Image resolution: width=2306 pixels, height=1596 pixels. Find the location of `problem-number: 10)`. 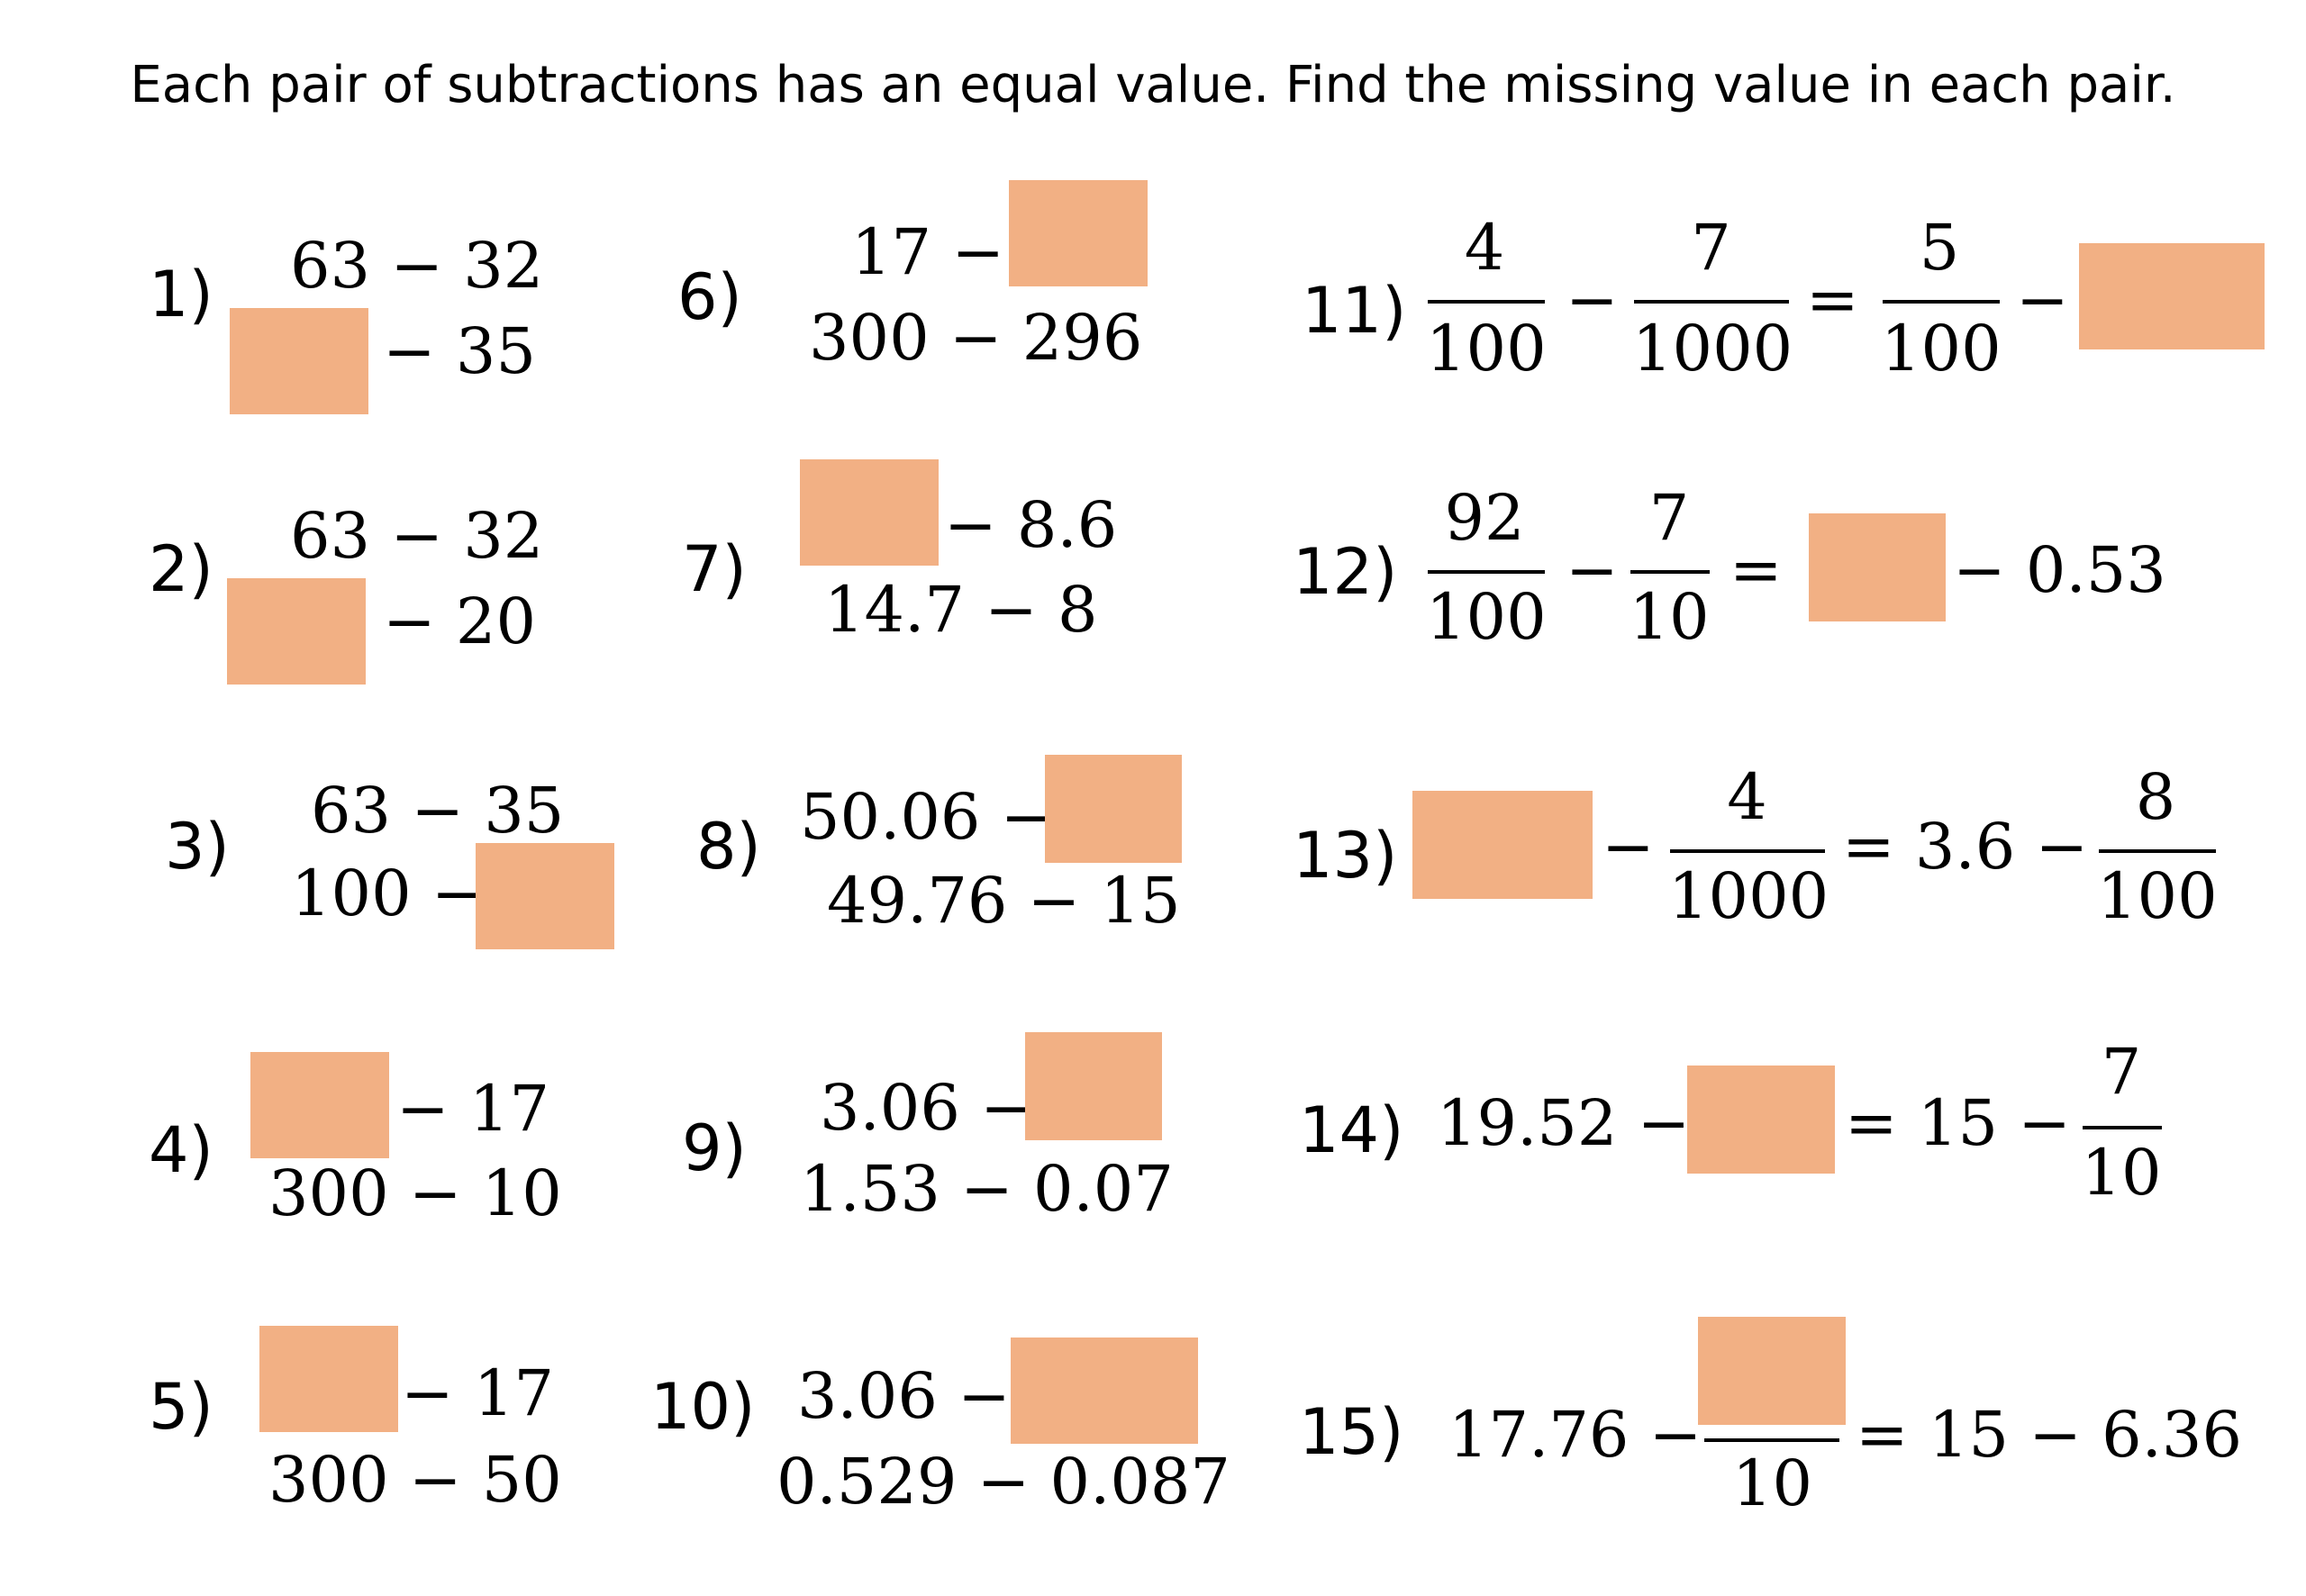

problem-number: 10) is located at coordinates (703, 1407).